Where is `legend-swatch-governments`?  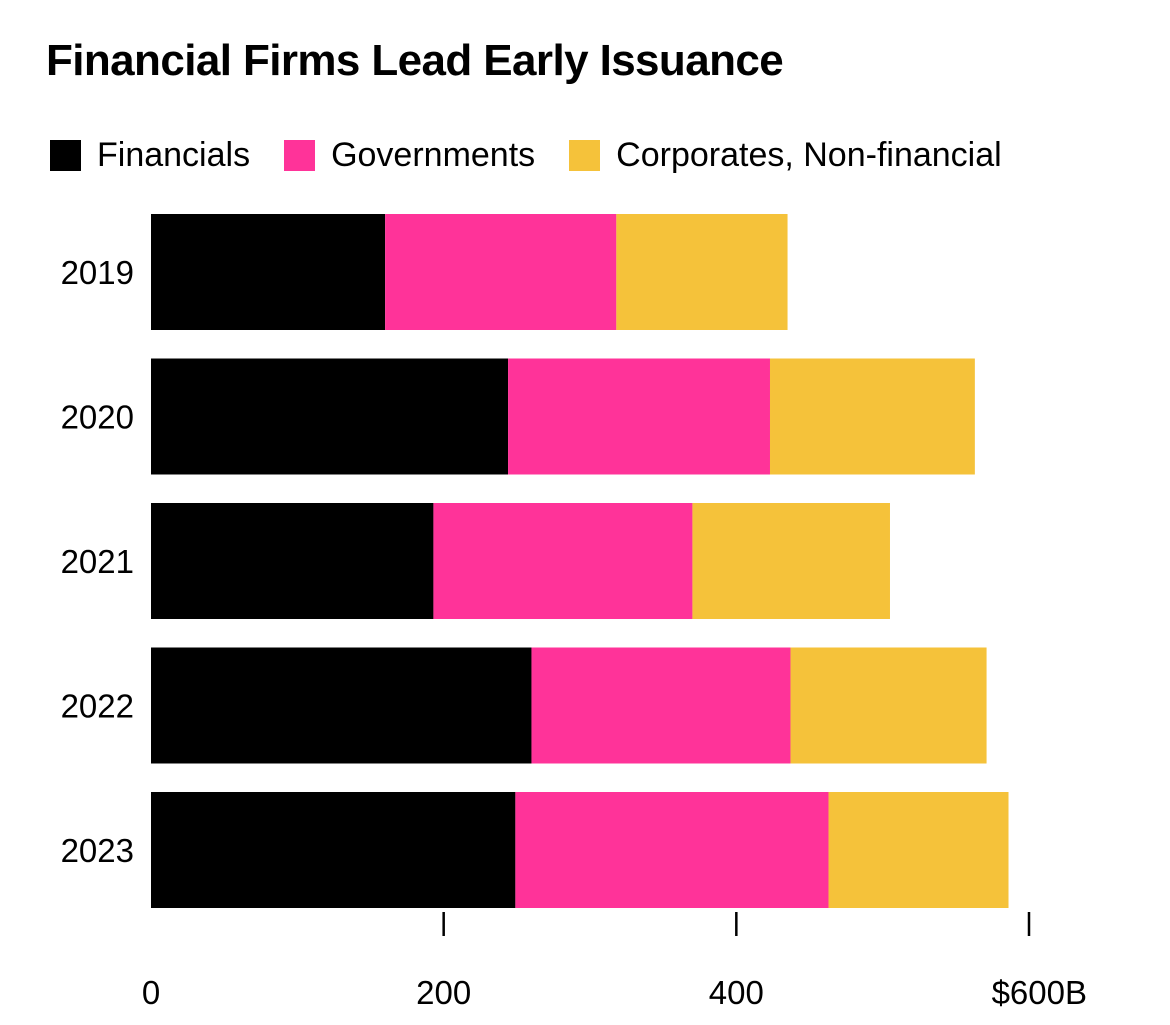 legend-swatch-governments is located at coordinates (300, 155).